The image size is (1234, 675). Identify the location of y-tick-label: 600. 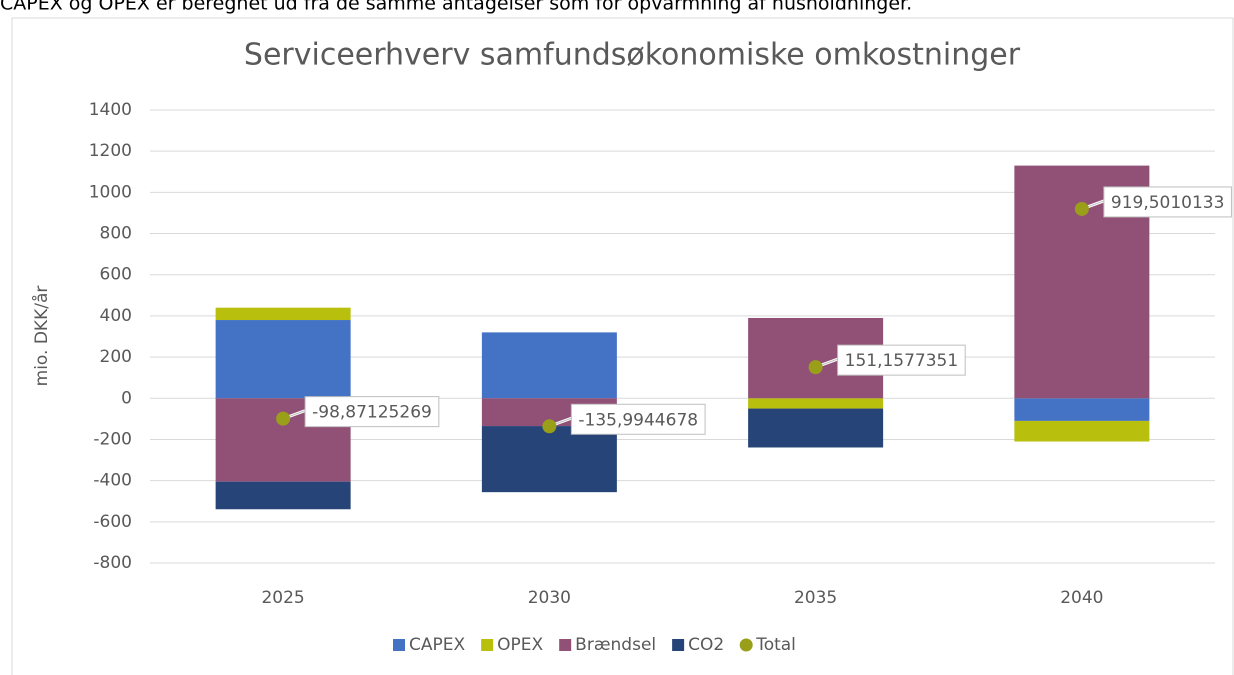
(116, 275).